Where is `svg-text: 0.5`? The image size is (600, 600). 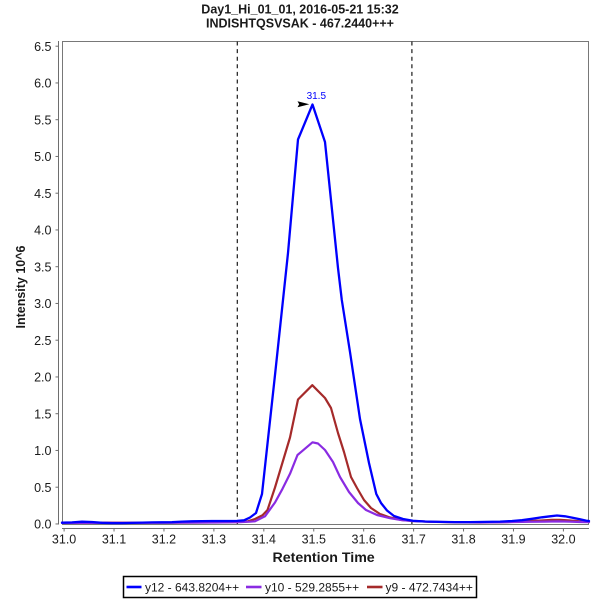
svg-text: 0.5 is located at coordinates (42, 488).